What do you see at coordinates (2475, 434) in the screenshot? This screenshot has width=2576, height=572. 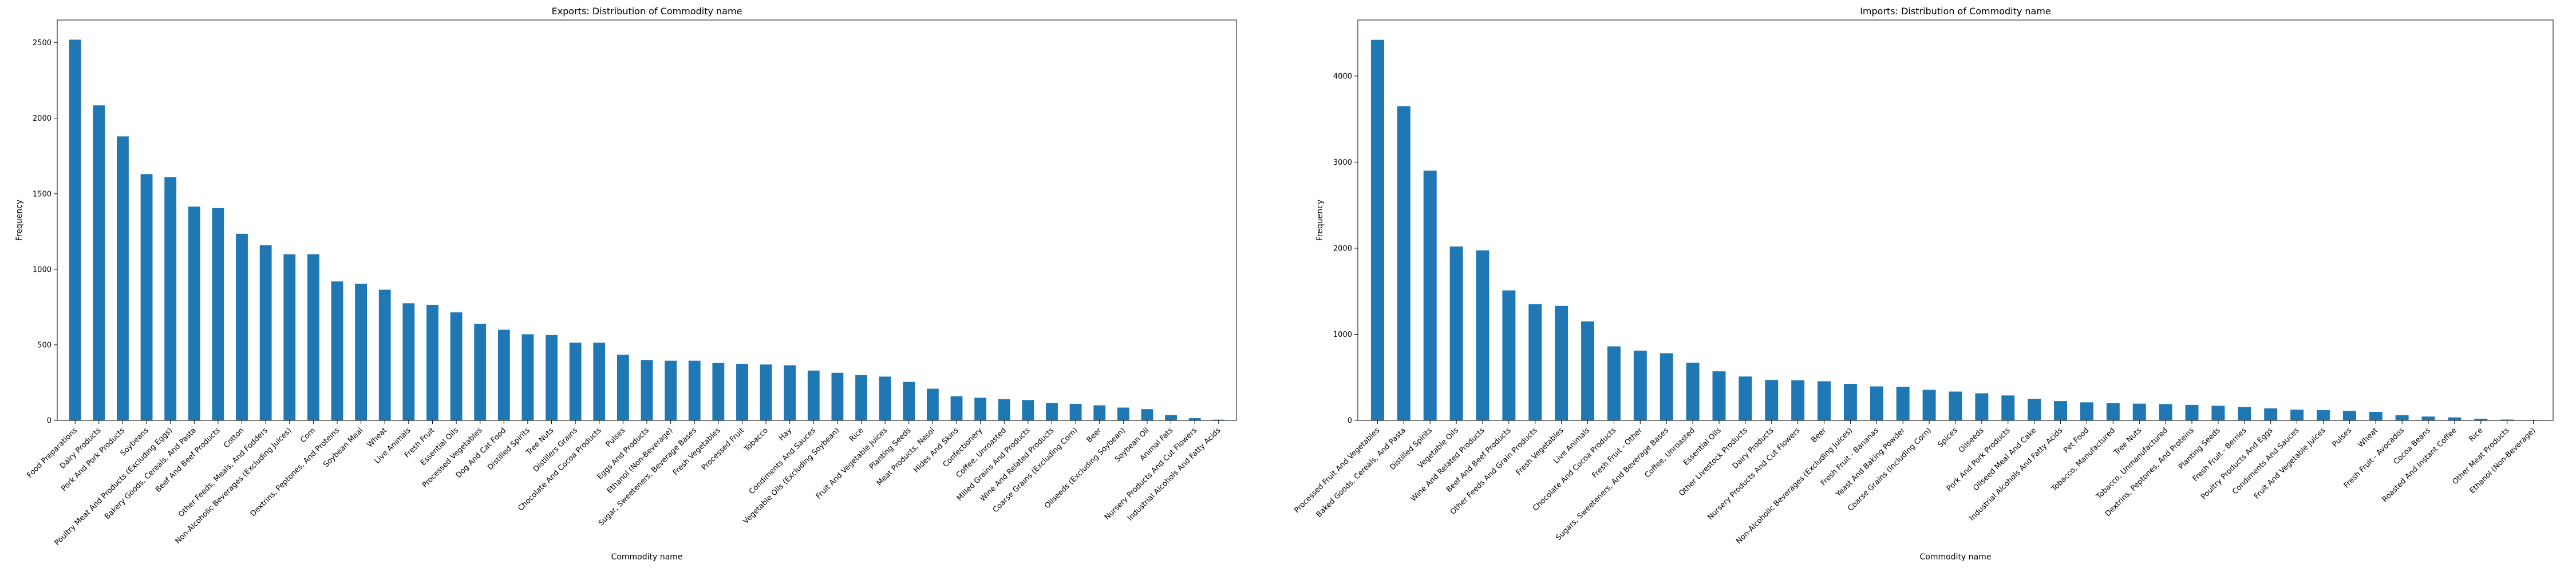 I see `imports-x-tick-label: Rice` at bounding box center [2475, 434].